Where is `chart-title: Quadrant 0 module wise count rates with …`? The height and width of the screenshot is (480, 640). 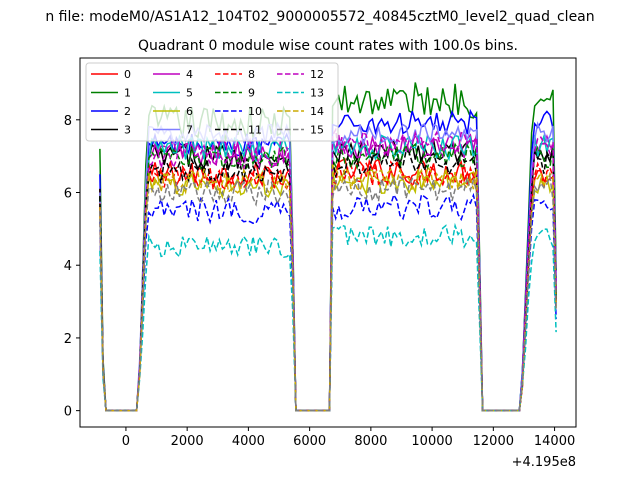
chart-title: Quadrant 0 module wise count rates with … is located at coordinates (328, 46).